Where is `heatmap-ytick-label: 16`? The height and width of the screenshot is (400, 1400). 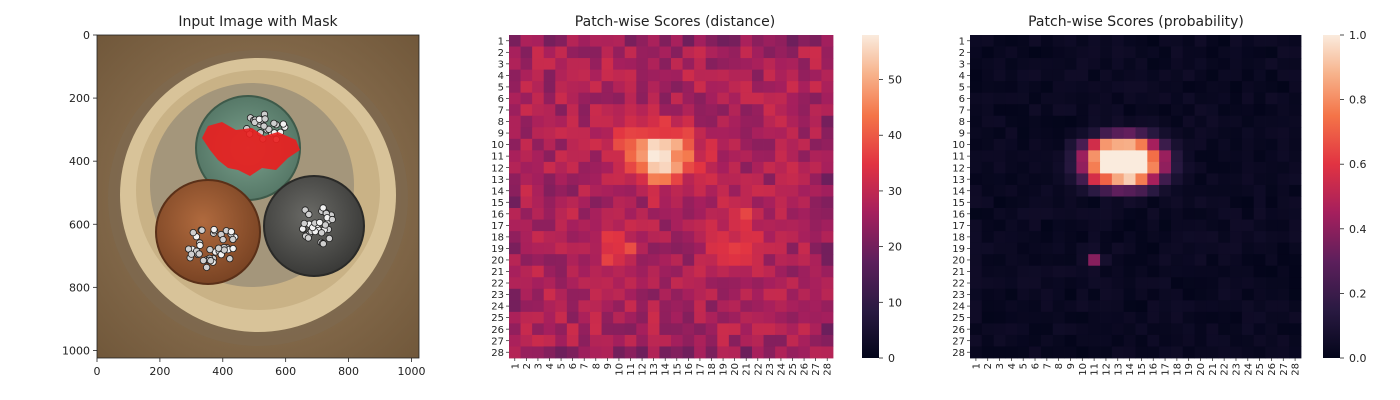
heatmap-ytick-label: 16 is located at coordinates (958, 214).